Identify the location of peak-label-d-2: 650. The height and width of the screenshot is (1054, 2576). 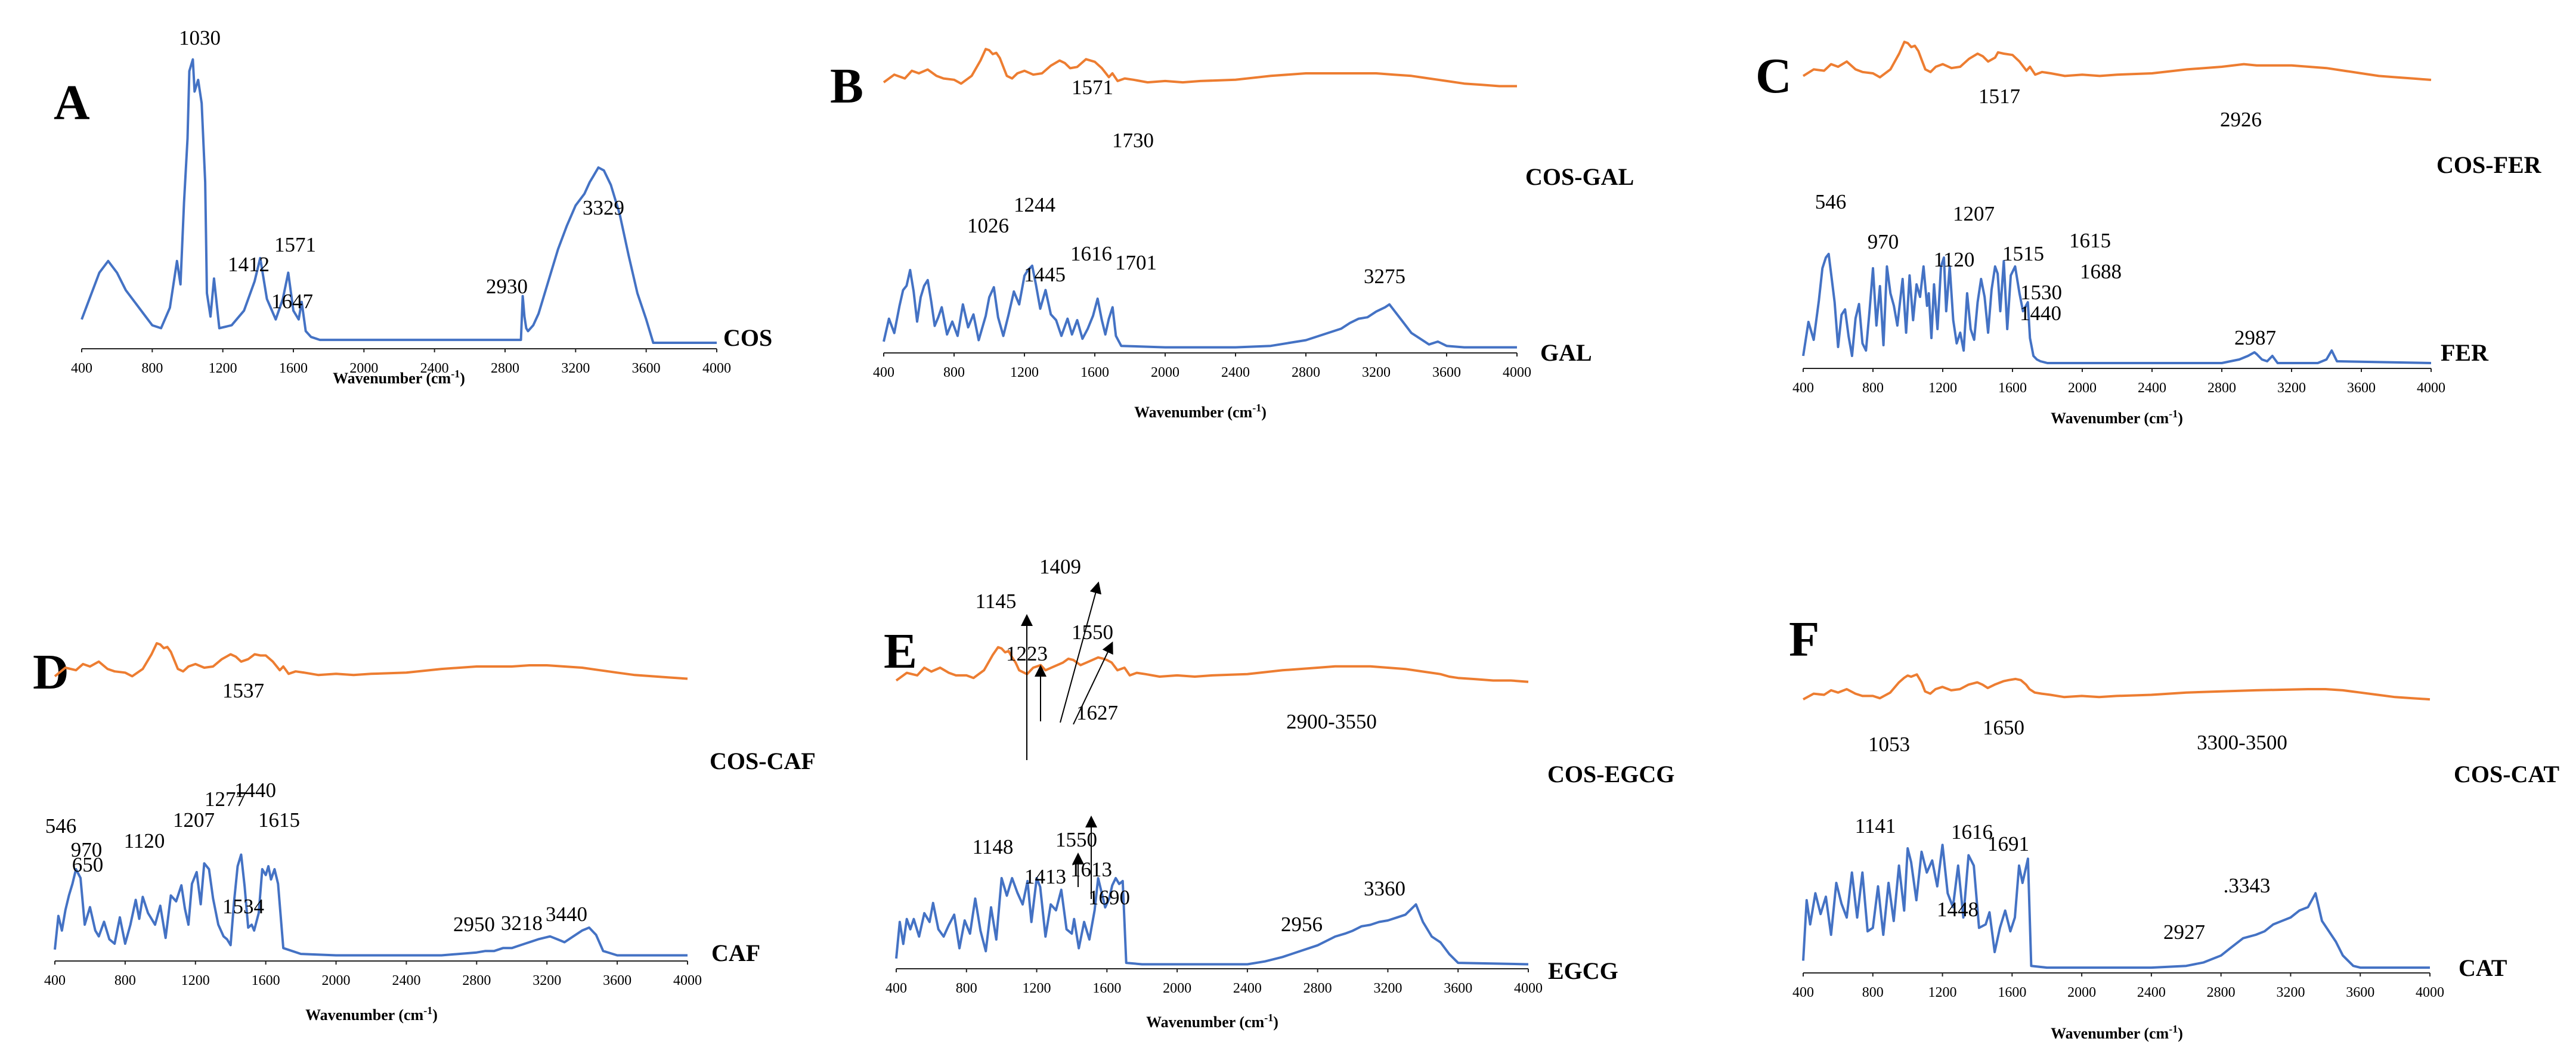
(88, 864).